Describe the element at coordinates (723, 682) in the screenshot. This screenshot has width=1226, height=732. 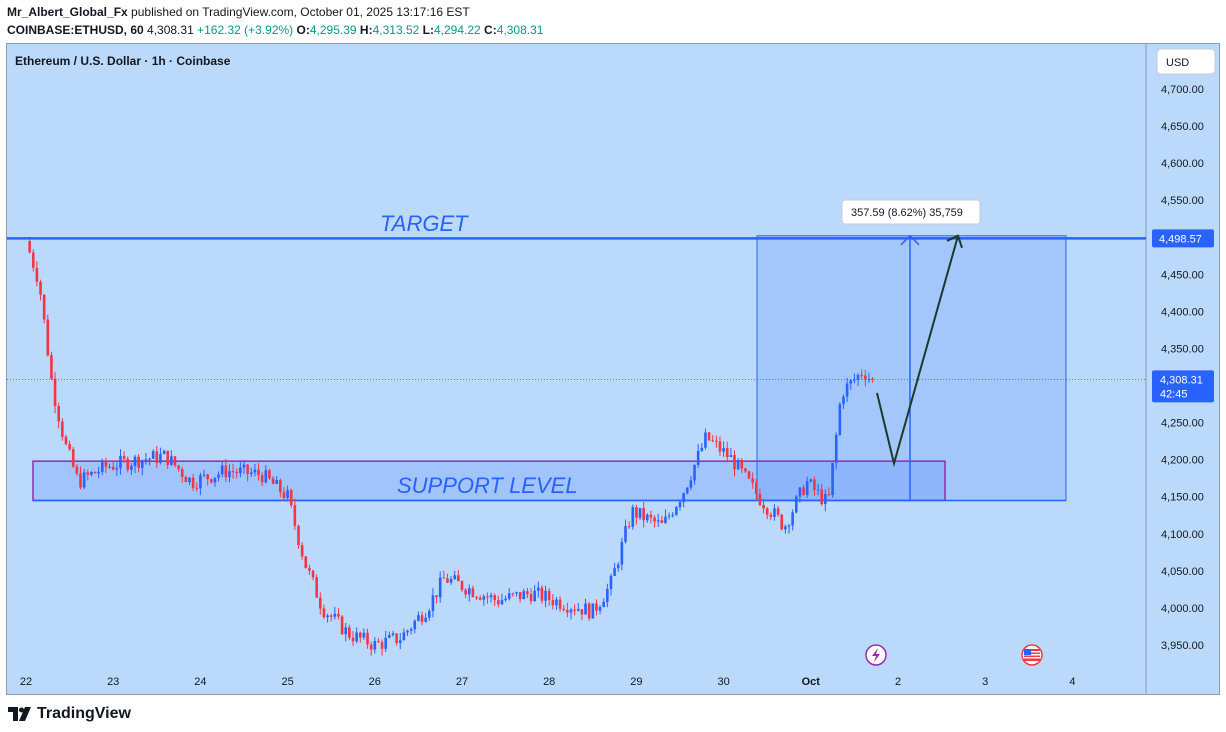
I see `x-tick-label: 30` at that location.